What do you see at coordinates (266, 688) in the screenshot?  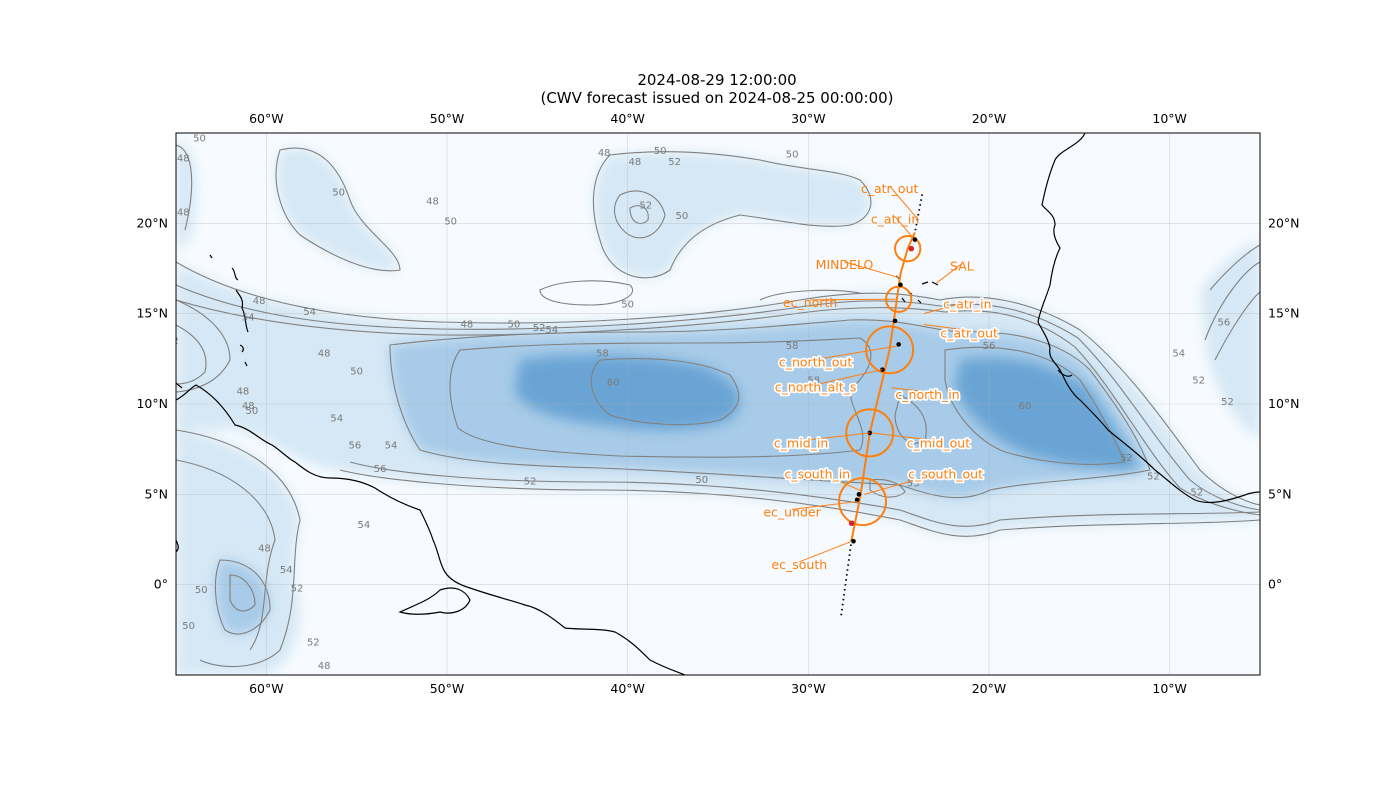 I see `lon-tick-bottom: 60°W` at bounding box center [266, 688].